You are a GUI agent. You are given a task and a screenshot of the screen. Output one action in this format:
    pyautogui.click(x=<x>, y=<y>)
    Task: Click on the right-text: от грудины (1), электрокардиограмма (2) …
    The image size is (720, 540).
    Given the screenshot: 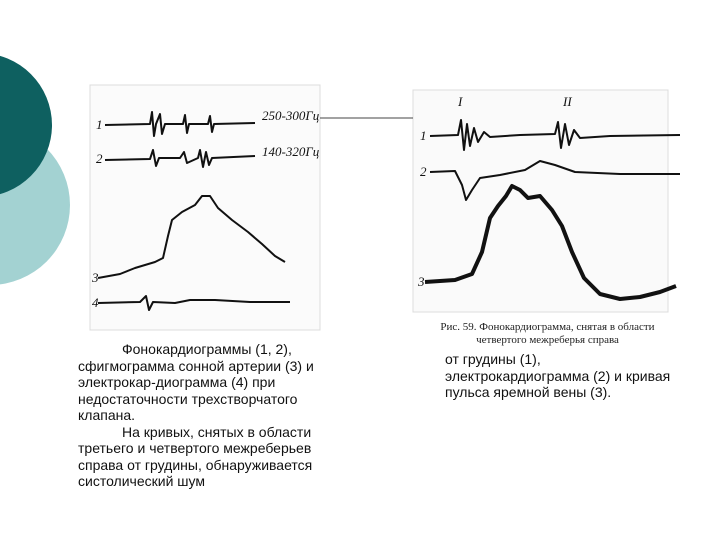 What is the action you would take?
    pyautogui.click(x=558, y=375)
    